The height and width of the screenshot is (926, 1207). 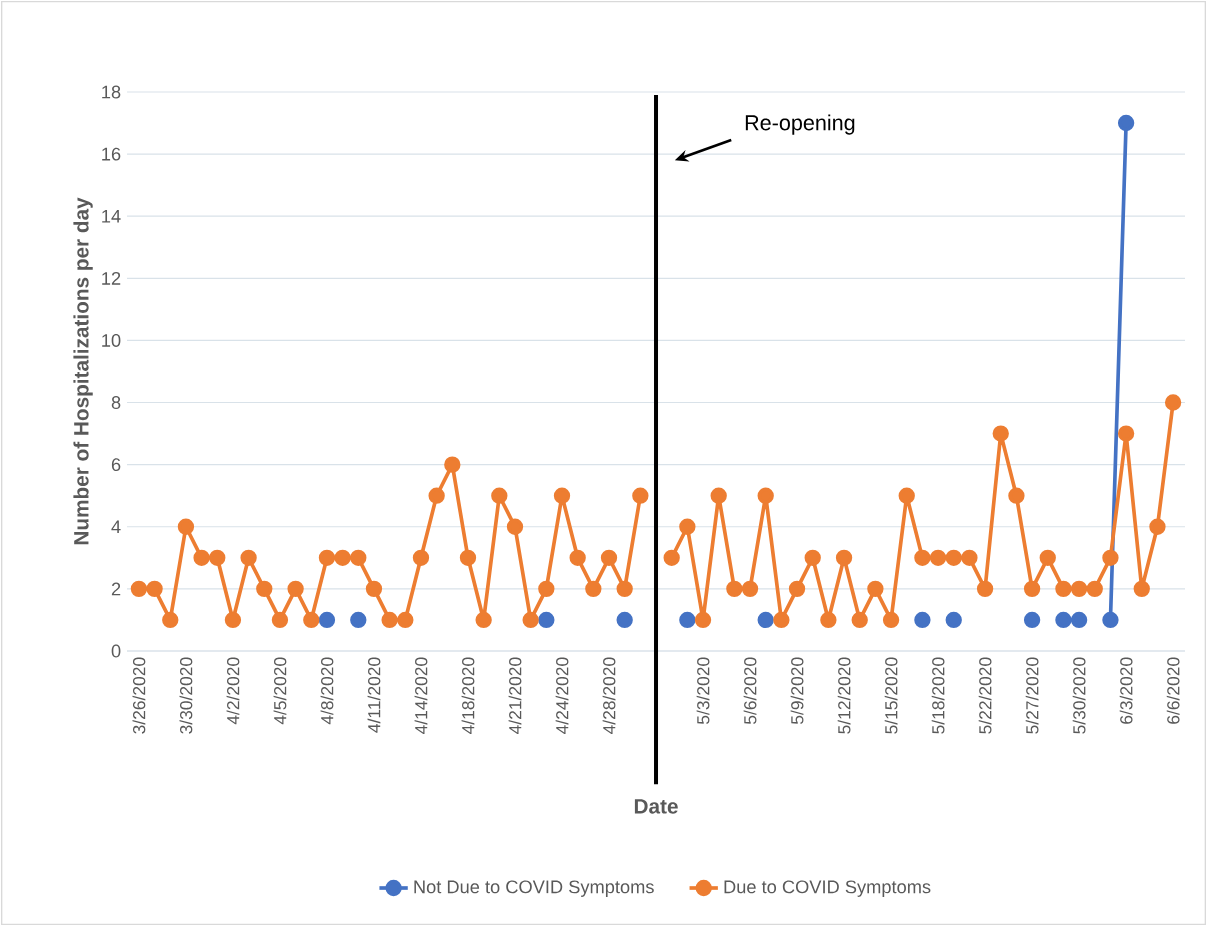 What do you see at coordinates (111, 154) in the screenshot?
I see `y-tick-label: 16` at bounding box center [111, 154].